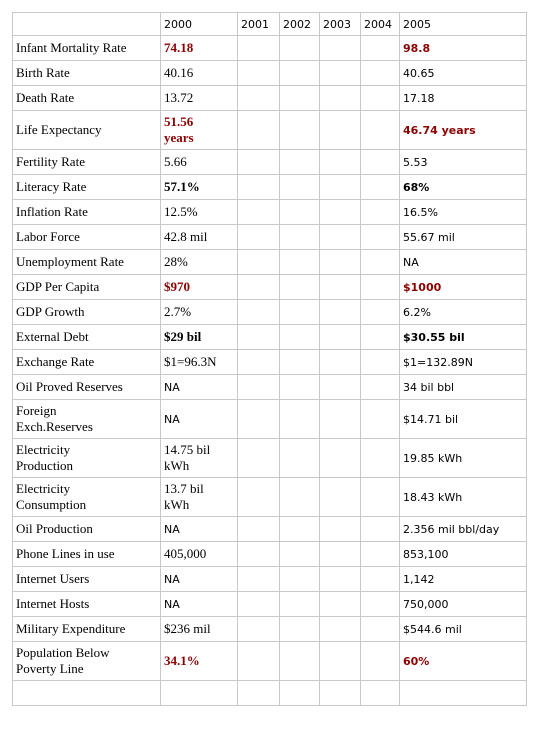 Image resolution: width=539 pixels, height=753 pixels. What do you see at coordinates (199, 661) in the screenshot?
I see `value-cell: 34.1%` at bounding box center [199, 661].